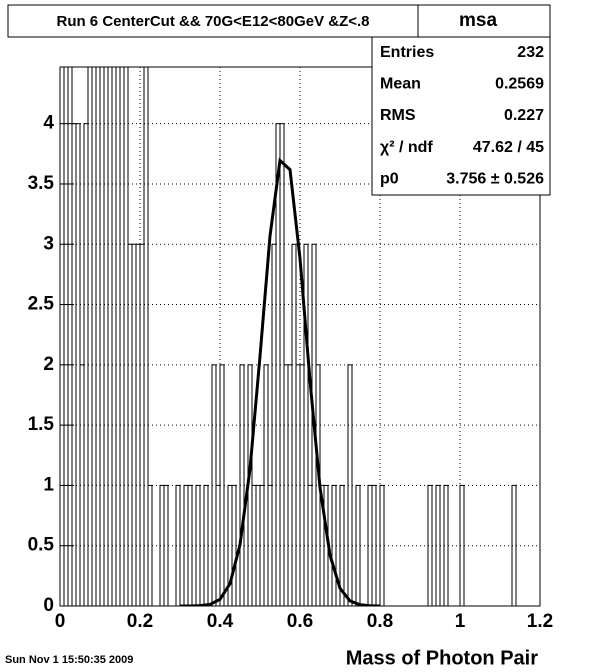 This screenshot has width=596, height=672. Describe the element at coordinates (478, 20) in the screenshot. I see `stats-title: msa` at that location.